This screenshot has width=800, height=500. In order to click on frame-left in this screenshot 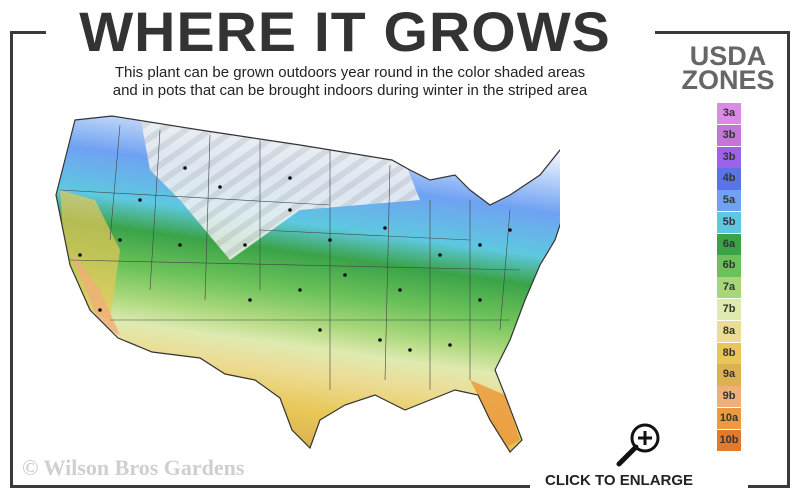, I will do `click(11, 259)`.